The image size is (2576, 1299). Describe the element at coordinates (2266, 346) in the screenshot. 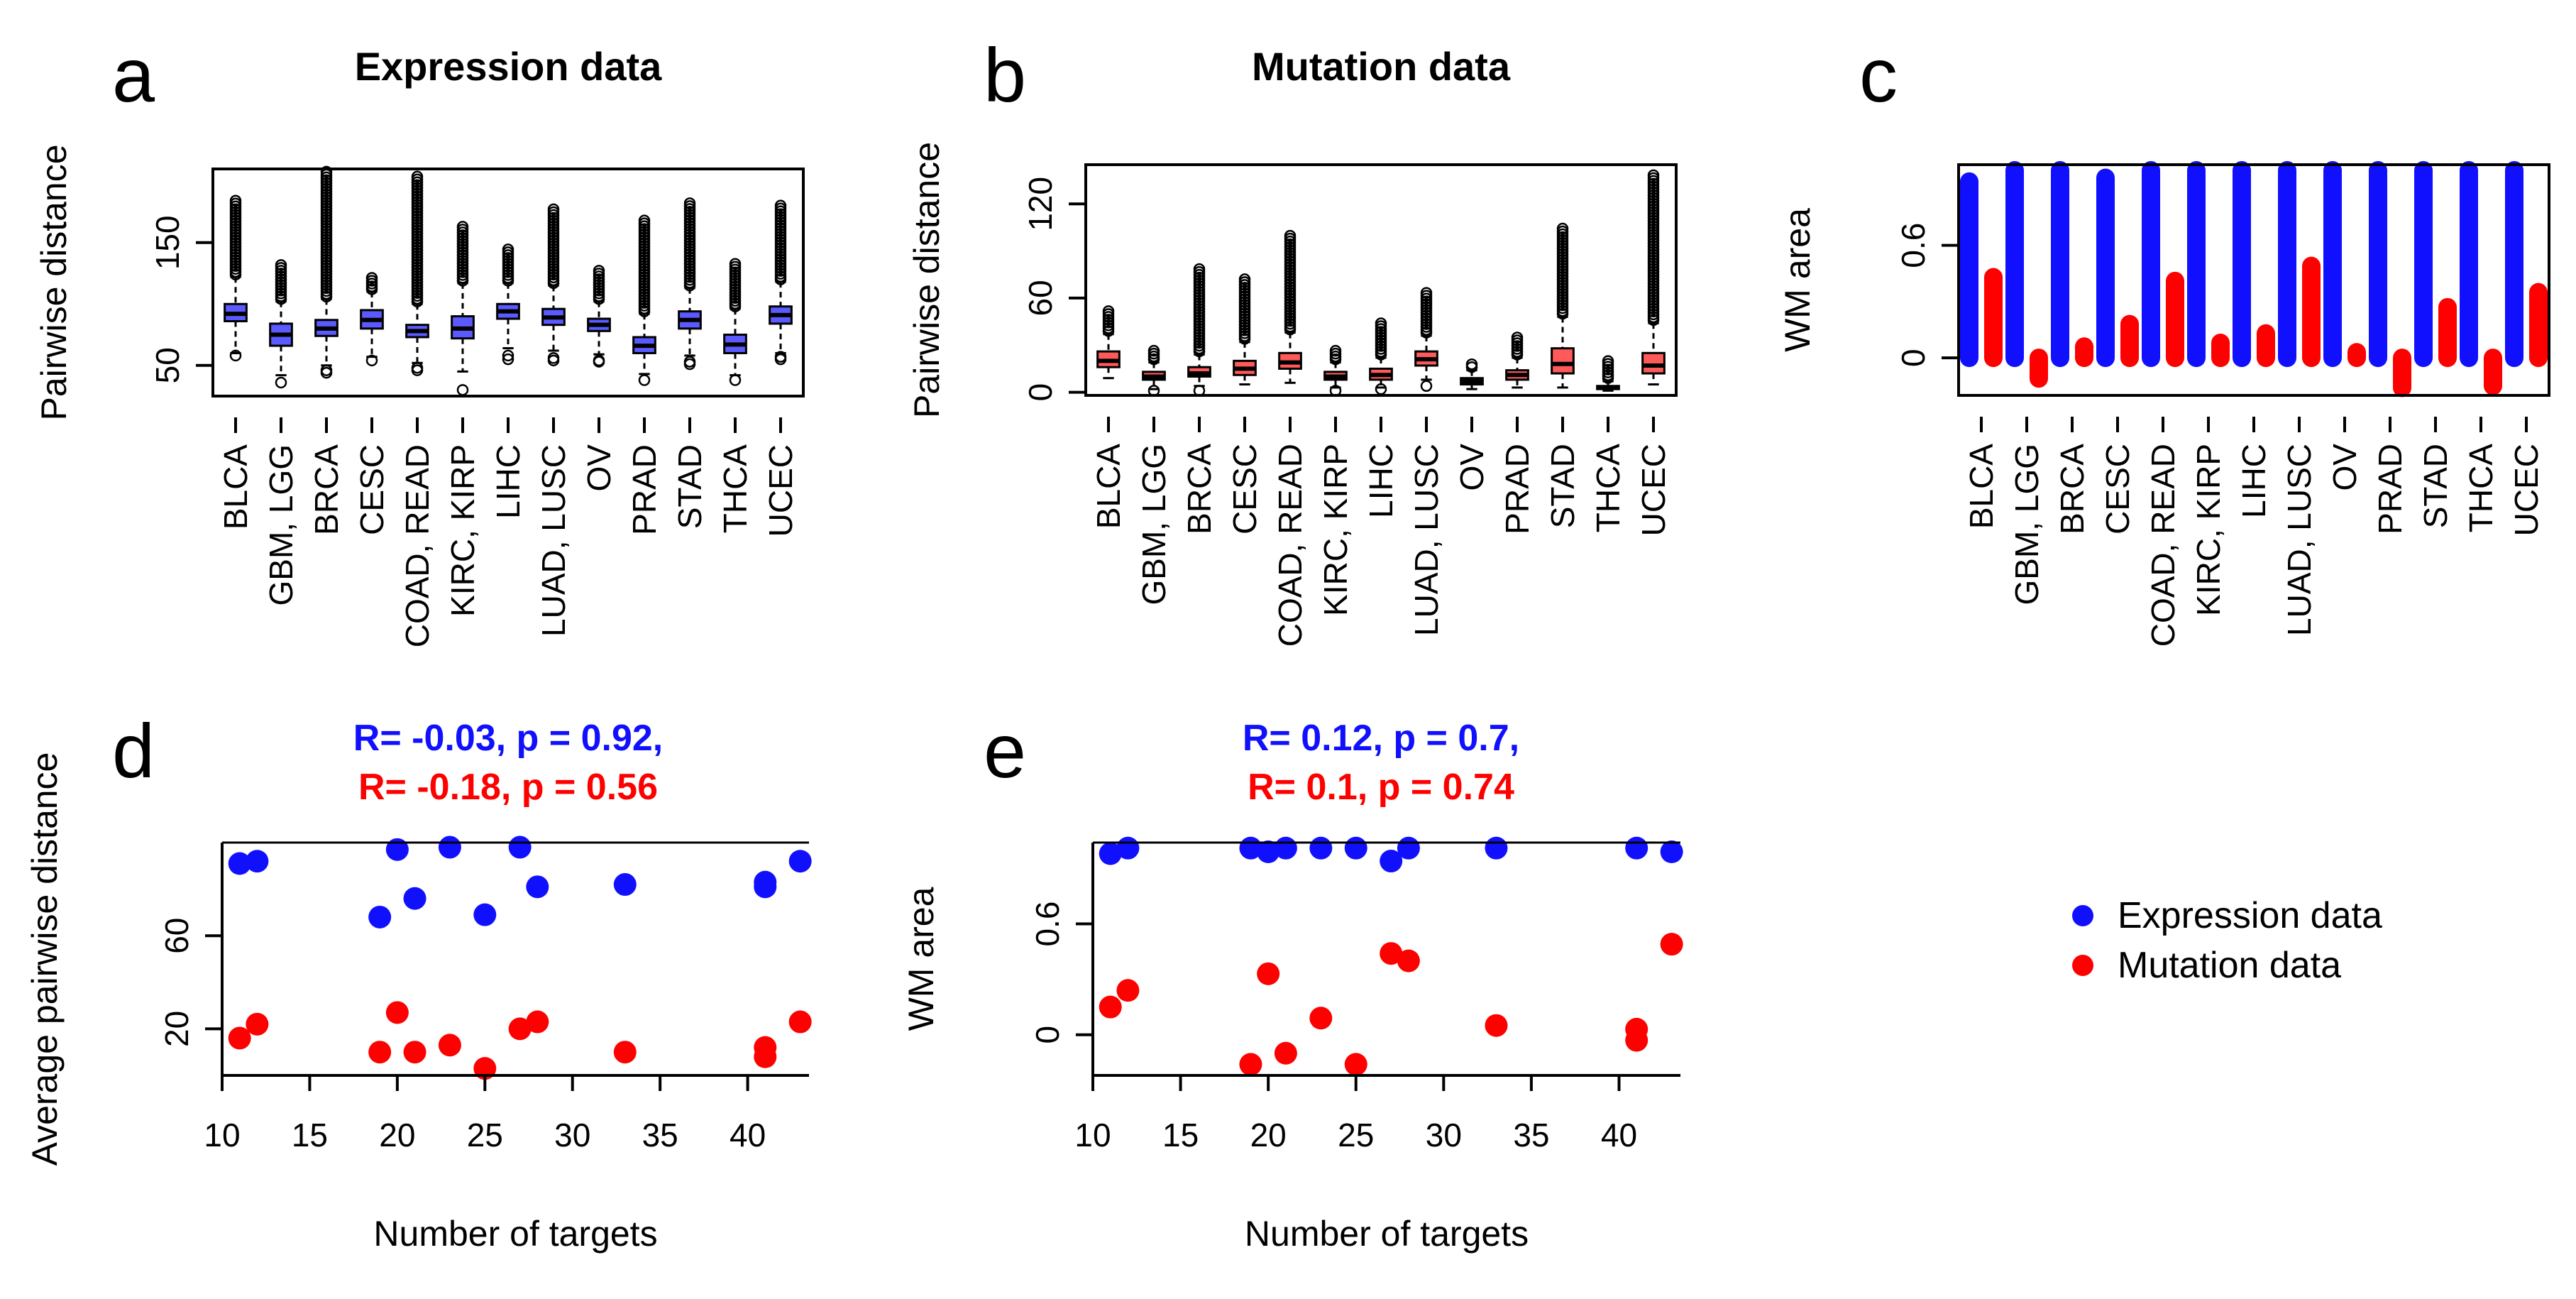

I see `bar-mutation-lihc` at that location.